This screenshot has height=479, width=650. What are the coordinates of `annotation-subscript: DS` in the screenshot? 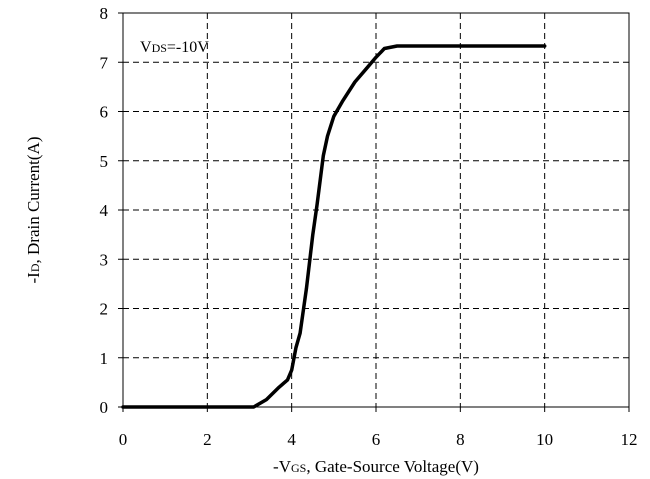 It's located at (159, 48).